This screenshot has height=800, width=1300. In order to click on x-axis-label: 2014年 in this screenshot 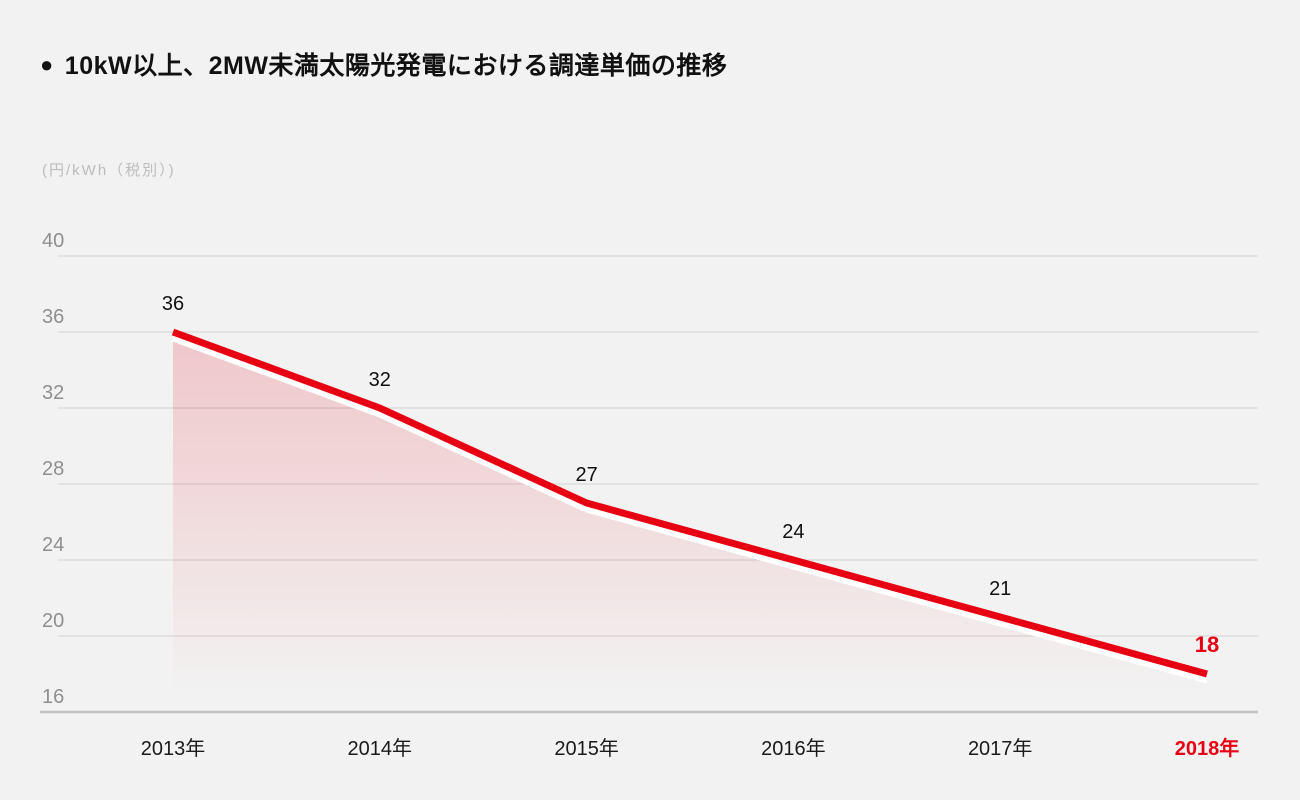, I will do `click(380, 748)`.